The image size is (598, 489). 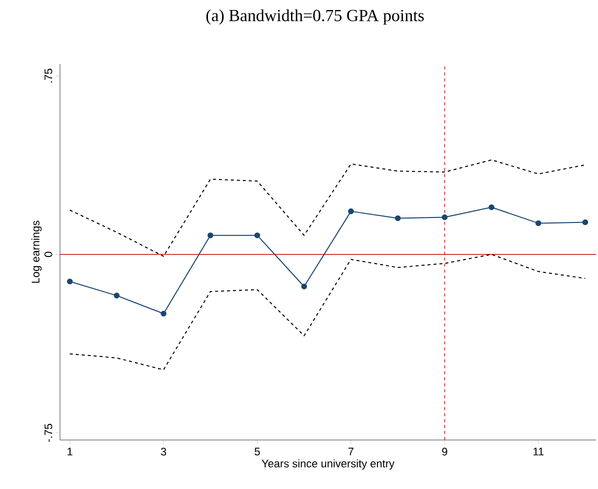 I want to click on x-tick-label: 7, so click(x=351, y=452).